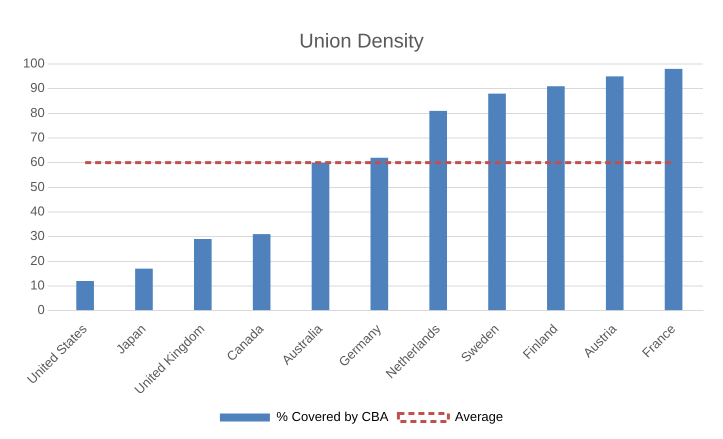 The width and height of the screenshot is (723, 439). I want to click on y-tick-label: 0, so click(41, 310).